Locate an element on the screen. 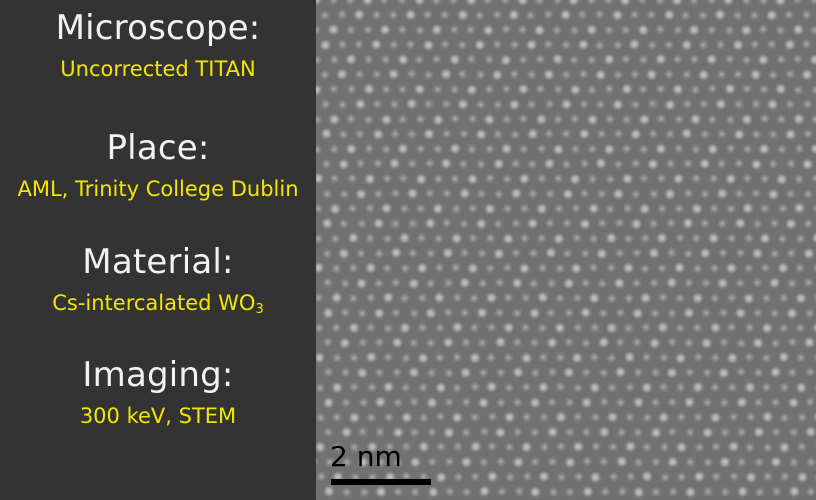  microscope-section: Microscope: Uncorrected TITAN is located at coordinates (158, 45).